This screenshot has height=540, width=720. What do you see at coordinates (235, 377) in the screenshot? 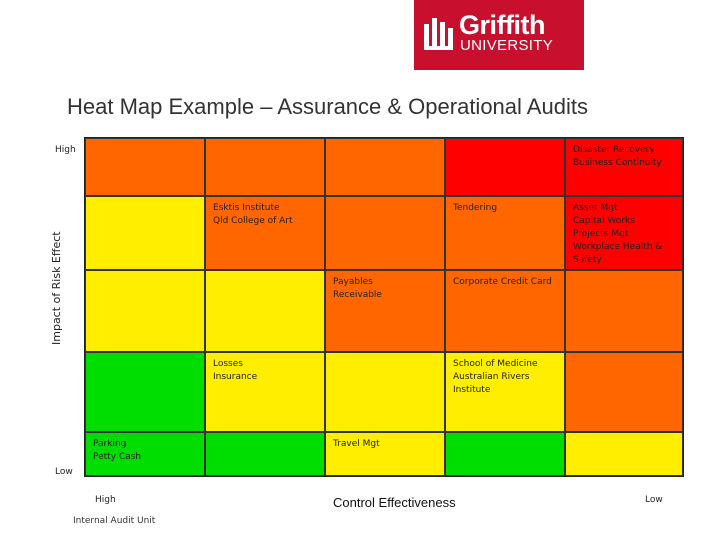
I see `cell-label-line: Insurance` at bounding box center [235, 377].